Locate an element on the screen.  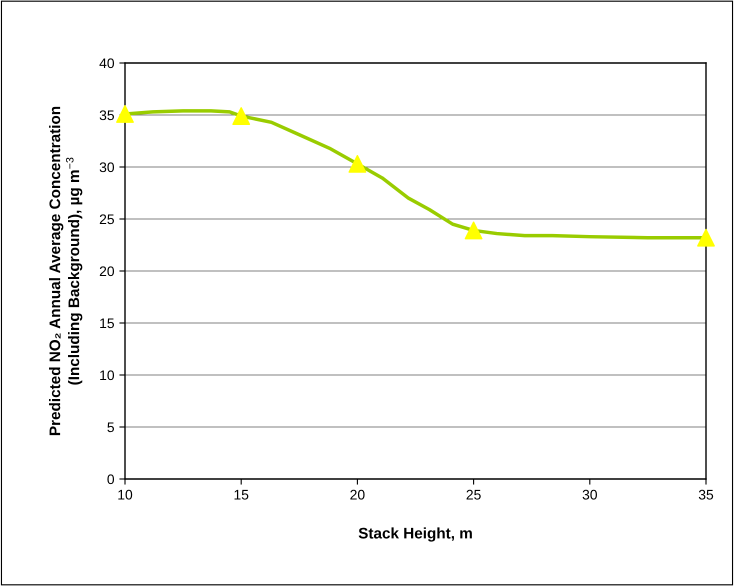
y-tick-label: 40 is located at coordinates (106, 63).